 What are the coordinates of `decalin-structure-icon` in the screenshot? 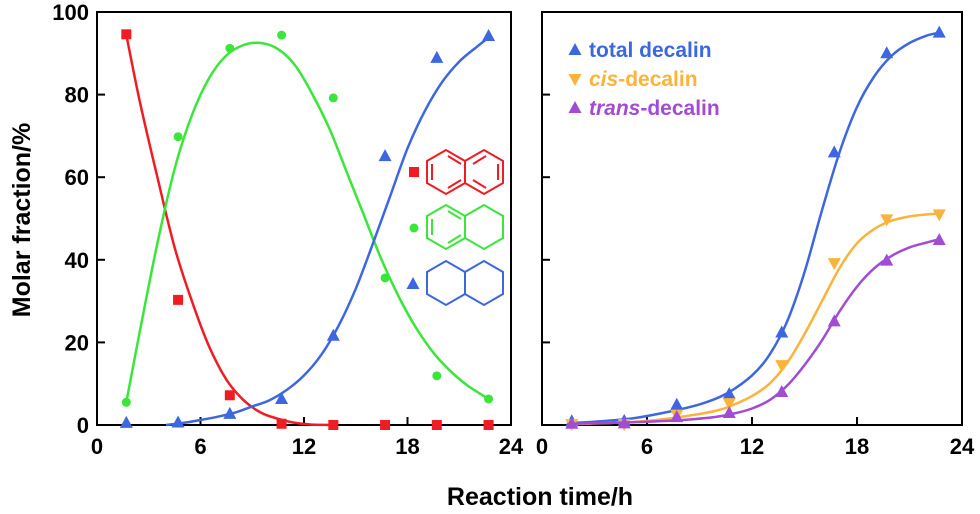 It's located at (465, 283).